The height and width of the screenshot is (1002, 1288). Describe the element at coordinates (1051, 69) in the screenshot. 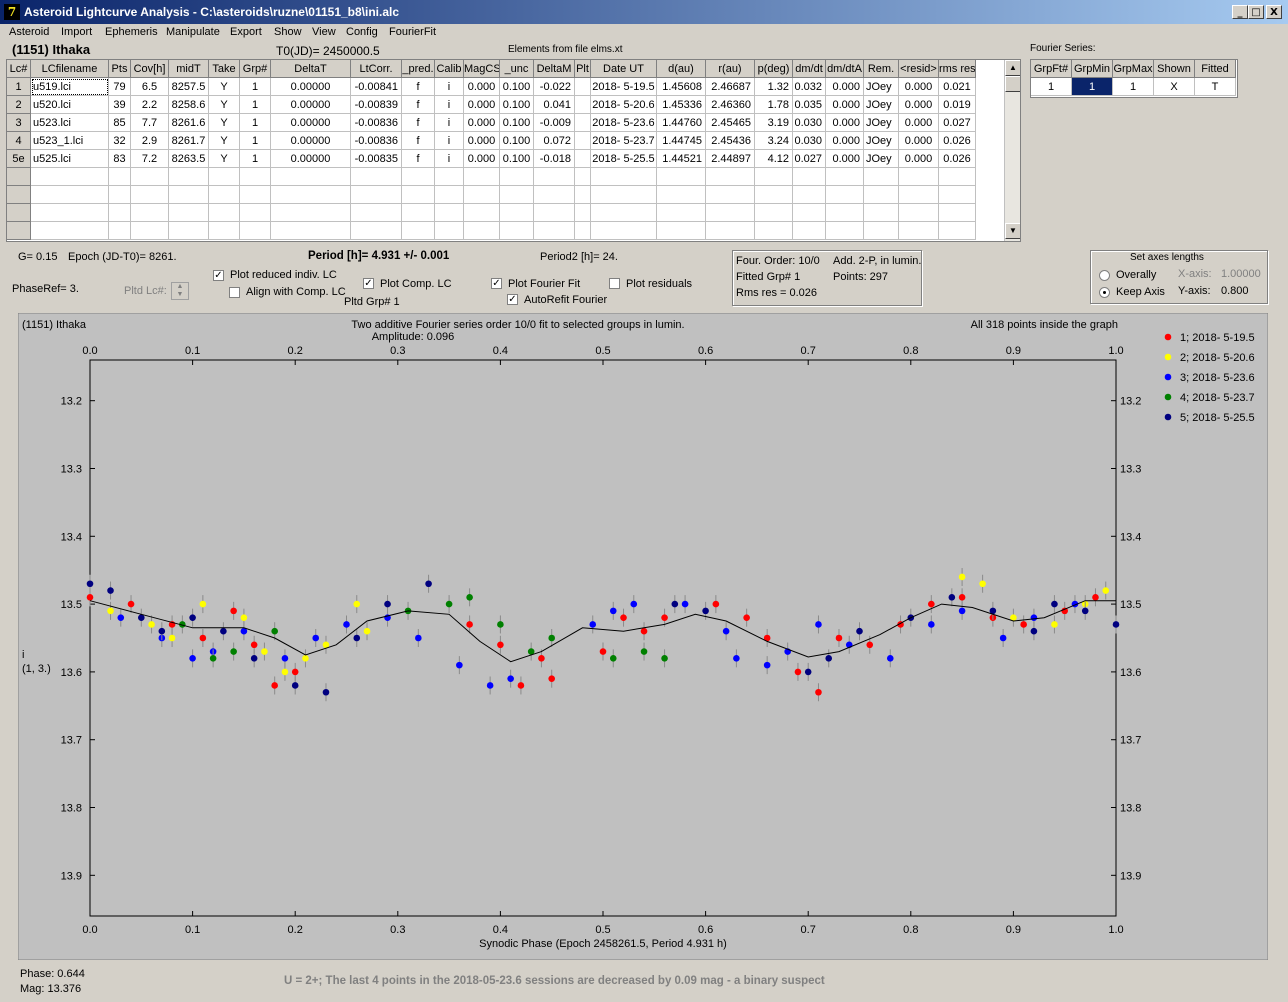

I see `fourier-column-header: GrpFt#` at that location.